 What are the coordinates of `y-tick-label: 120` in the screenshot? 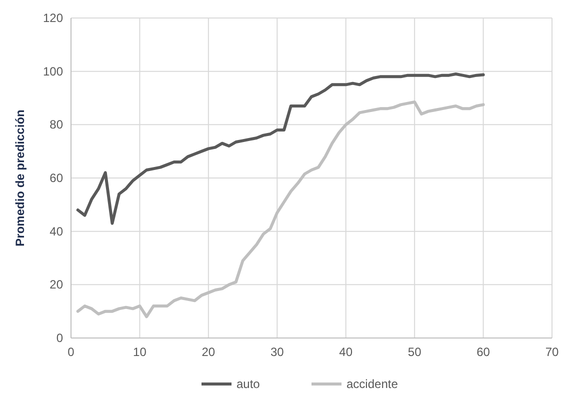 It's located at (53, 18).